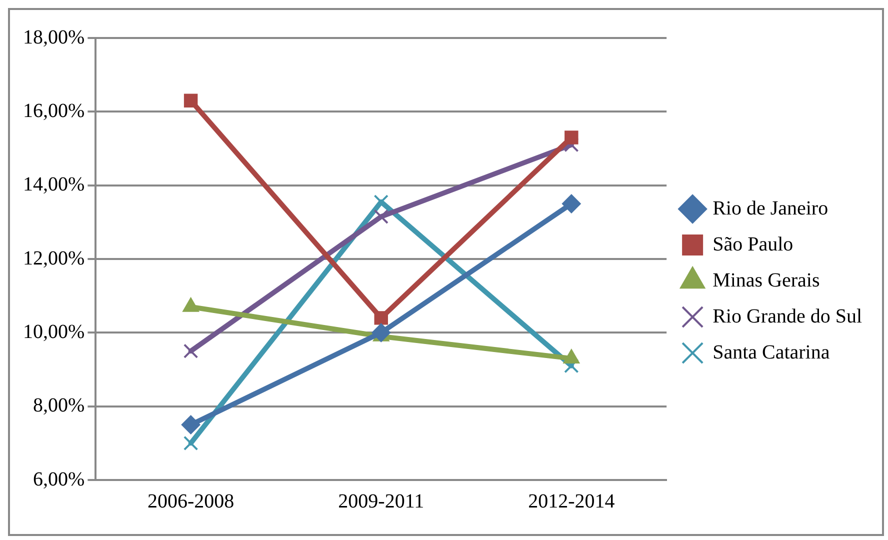  What do you see at coordinates (53, 258) in the screenshot?
I see `y-tick-label: 12,00%` at bounding box center [53, 258].